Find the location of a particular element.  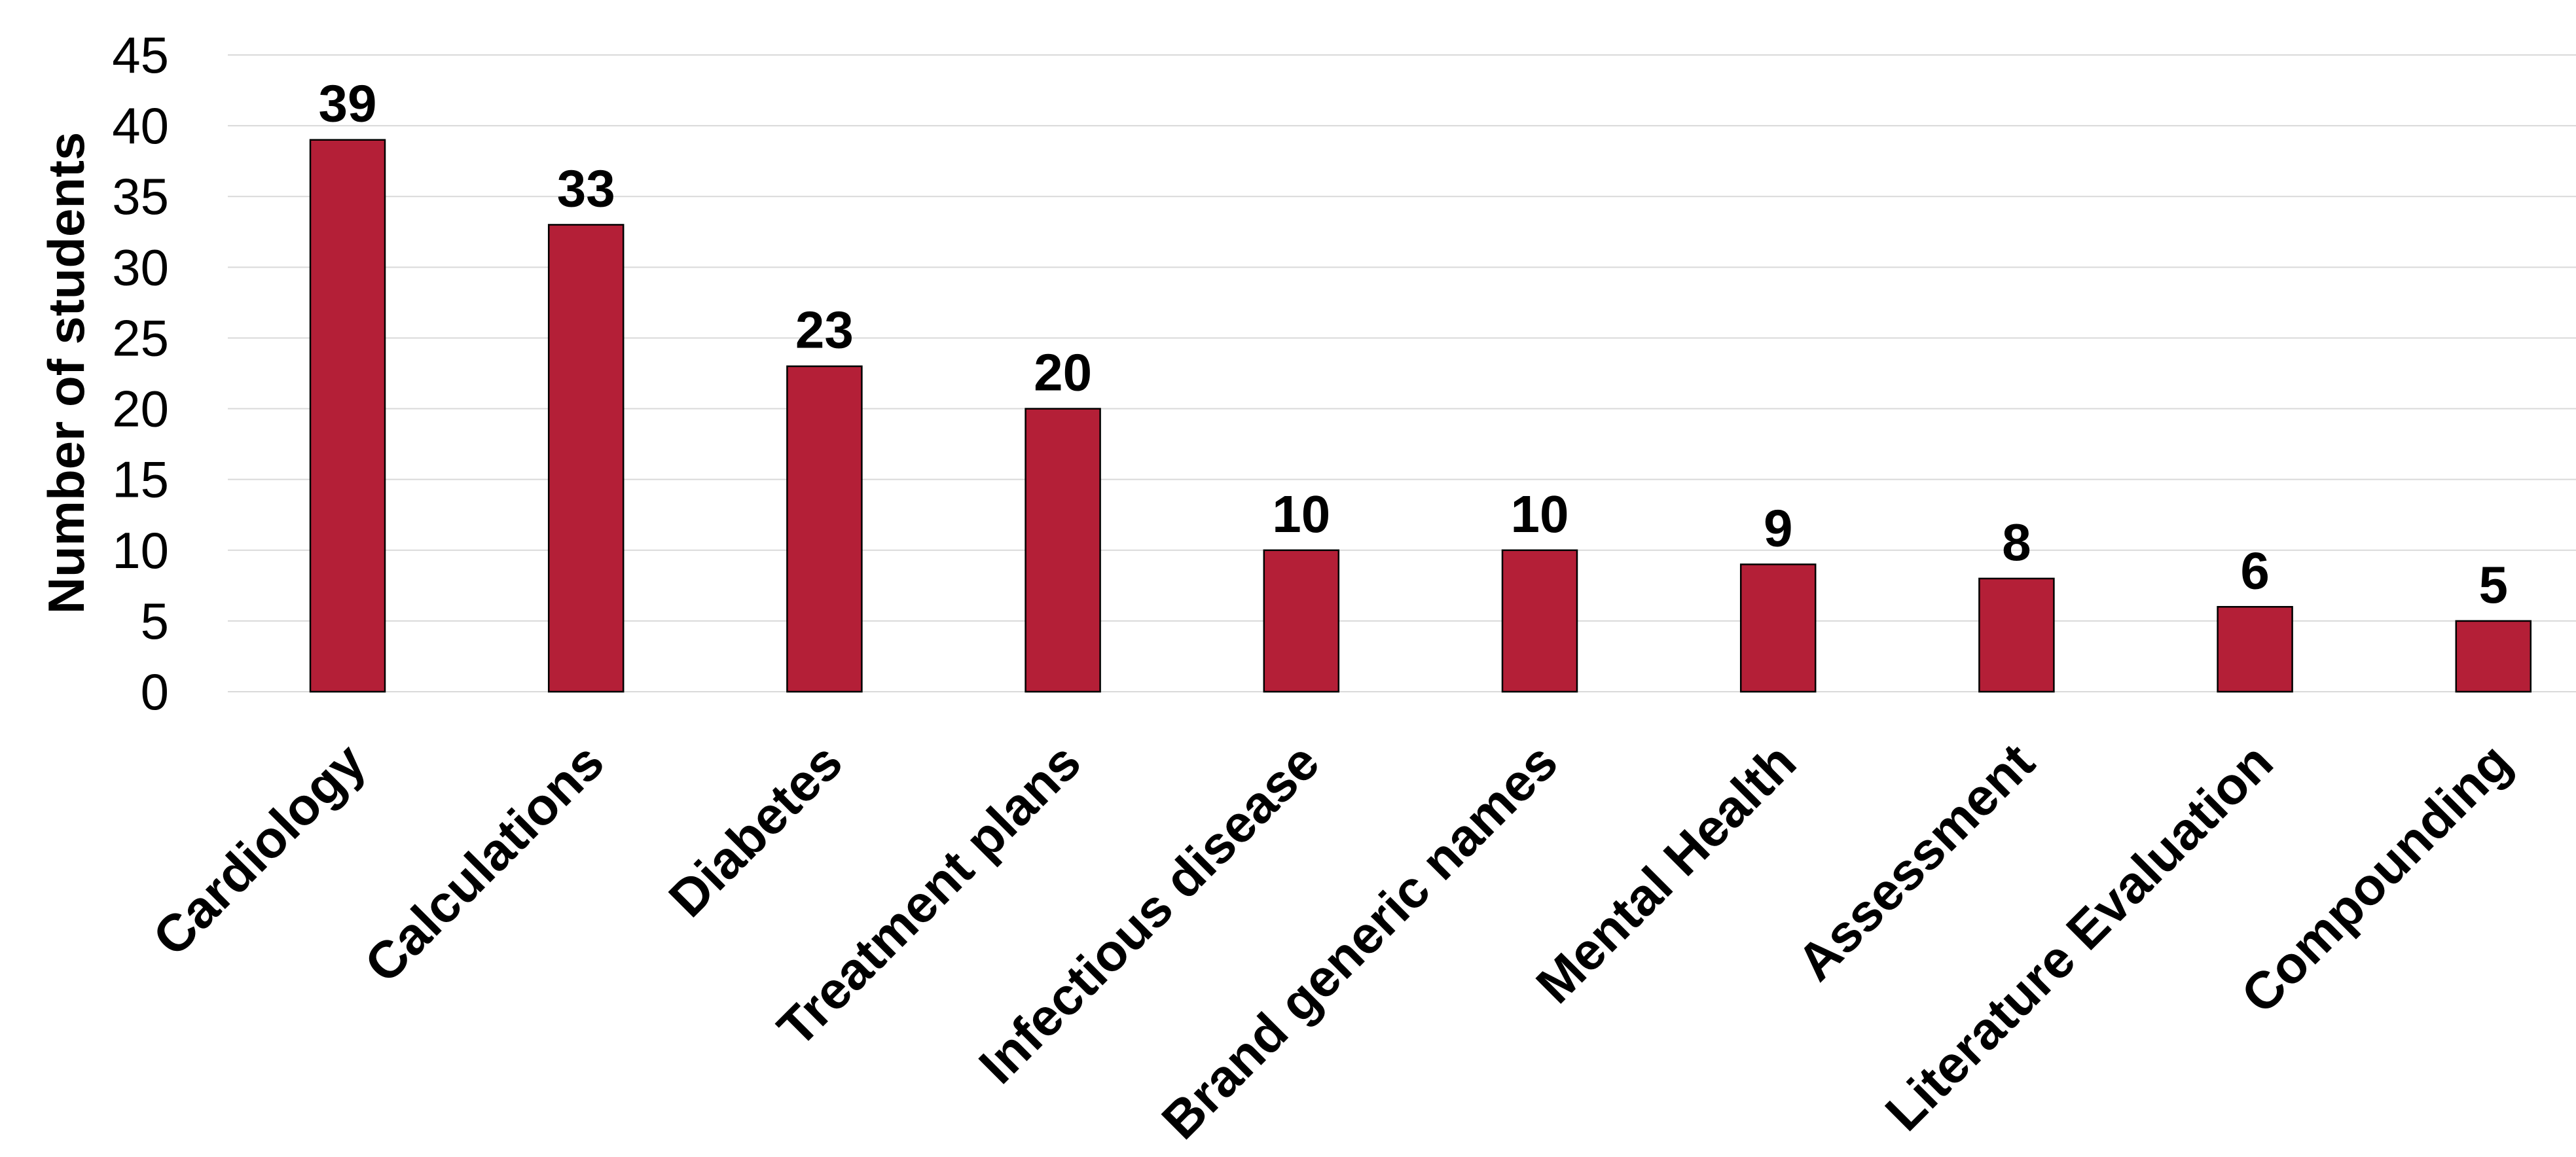

bar-calculations is located at coordinates (586, 458).